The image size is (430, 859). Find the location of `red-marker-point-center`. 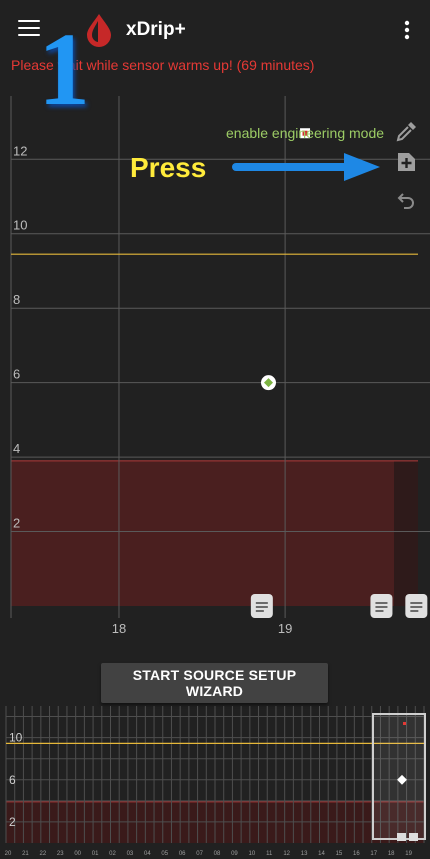

red-marker-point-center is located at coordinates (305, 133).